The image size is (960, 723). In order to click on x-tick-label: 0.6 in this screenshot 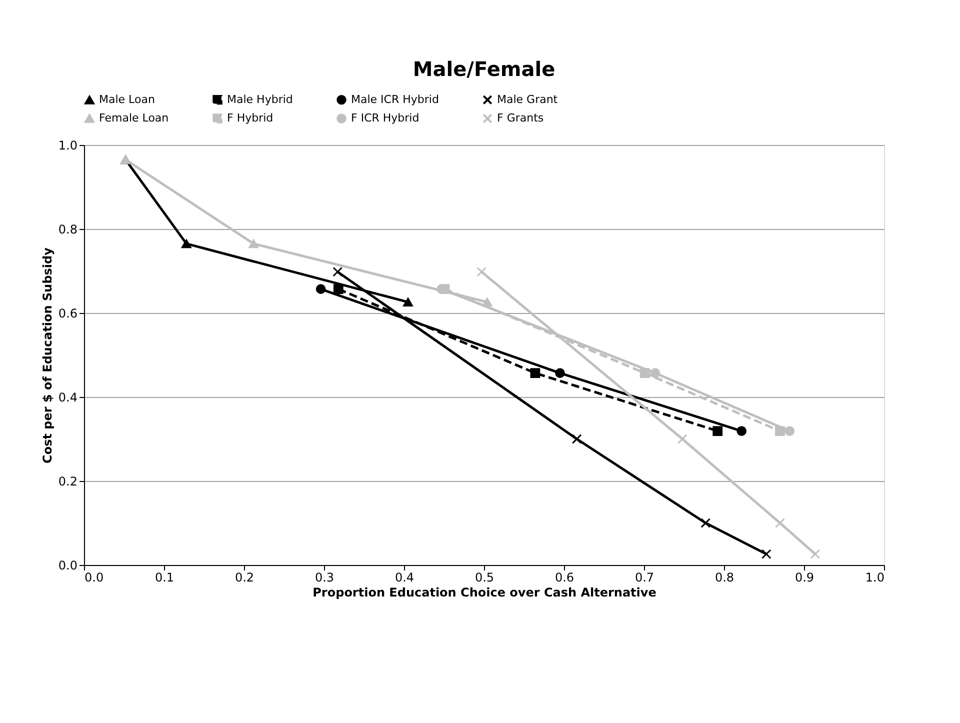, I will do `click(564, 577)`.